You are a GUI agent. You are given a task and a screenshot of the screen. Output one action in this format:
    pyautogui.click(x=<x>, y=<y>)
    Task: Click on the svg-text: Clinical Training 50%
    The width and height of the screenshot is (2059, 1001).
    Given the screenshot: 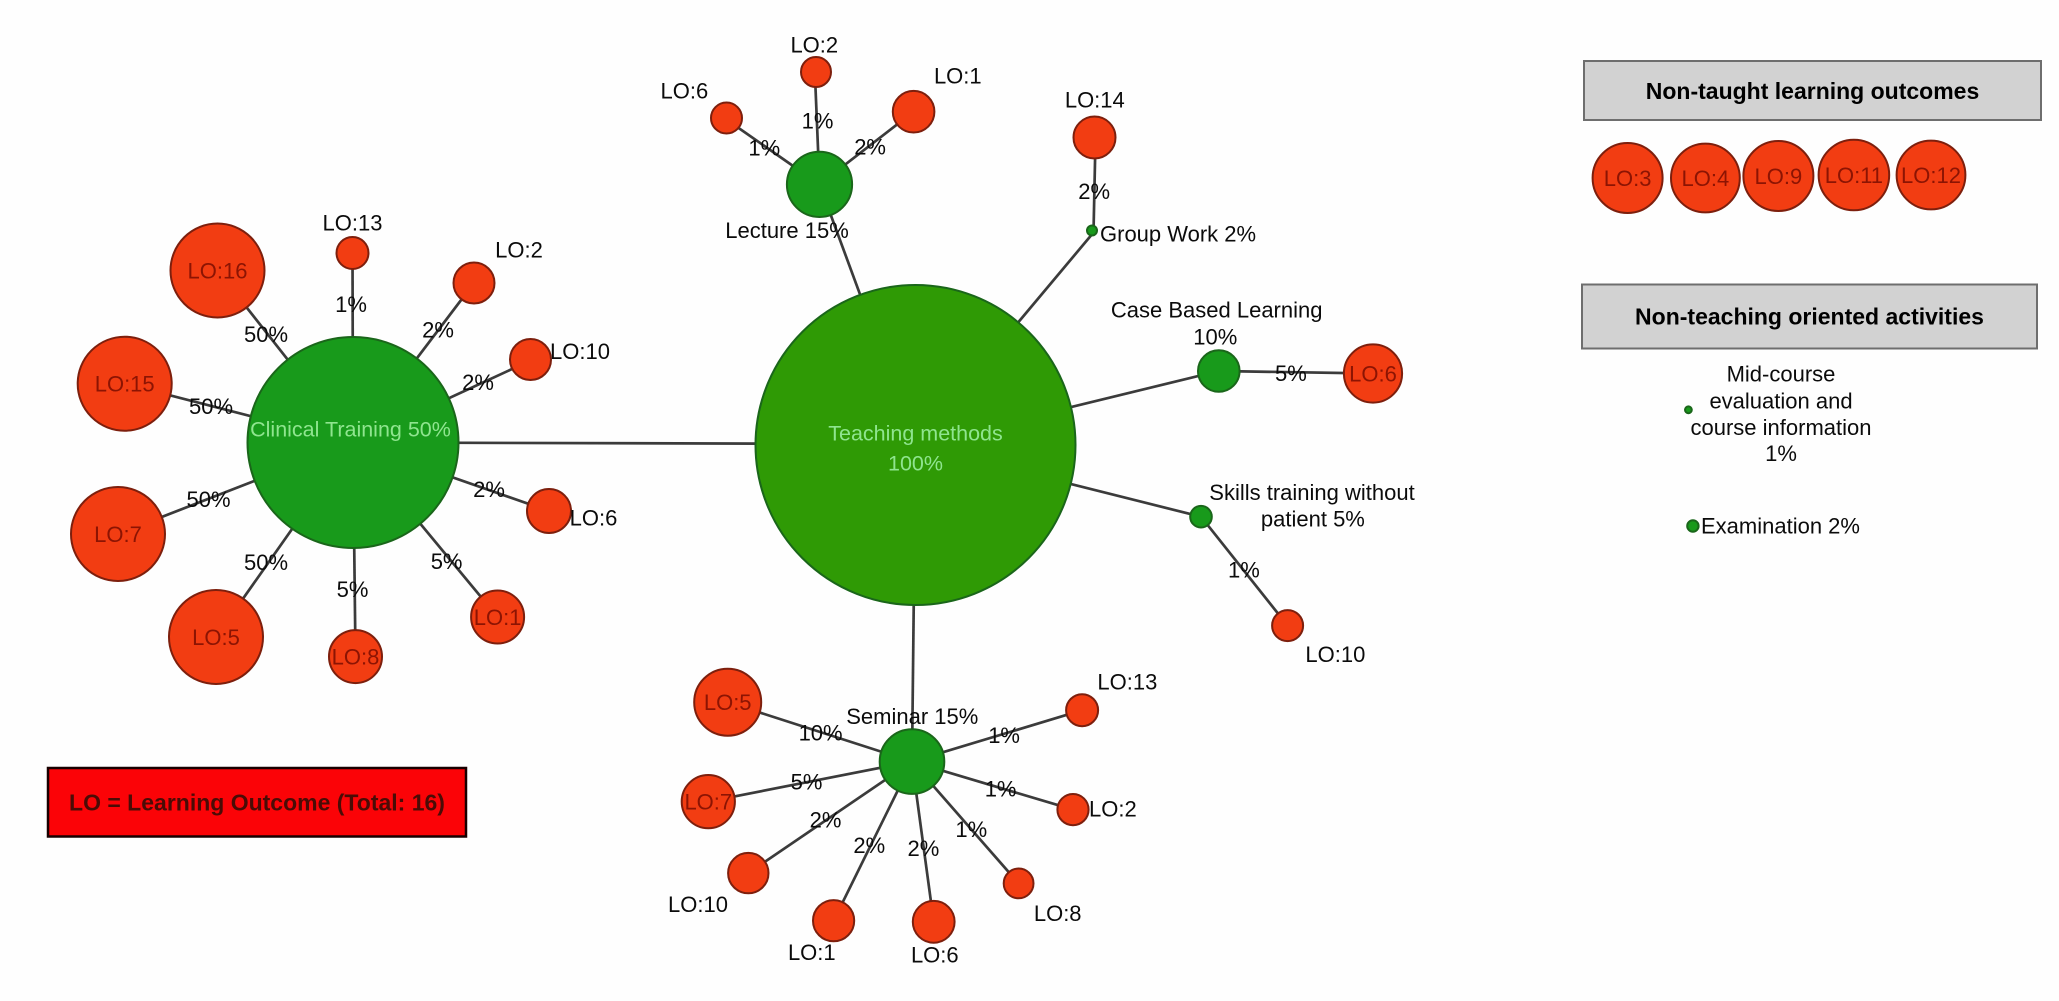 What is the action you would take?
    pyautogui.click(x=350, y=430)
    